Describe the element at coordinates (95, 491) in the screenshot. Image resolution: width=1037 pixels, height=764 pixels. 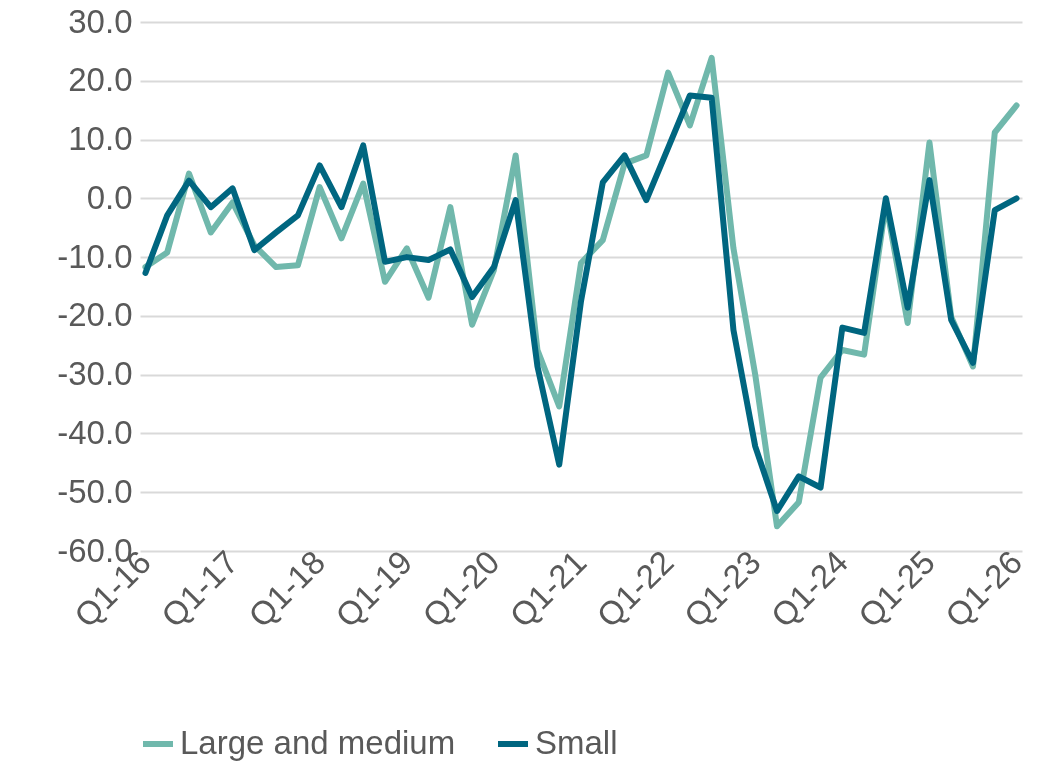
I see `y-tick-label: -50.0` at that location.